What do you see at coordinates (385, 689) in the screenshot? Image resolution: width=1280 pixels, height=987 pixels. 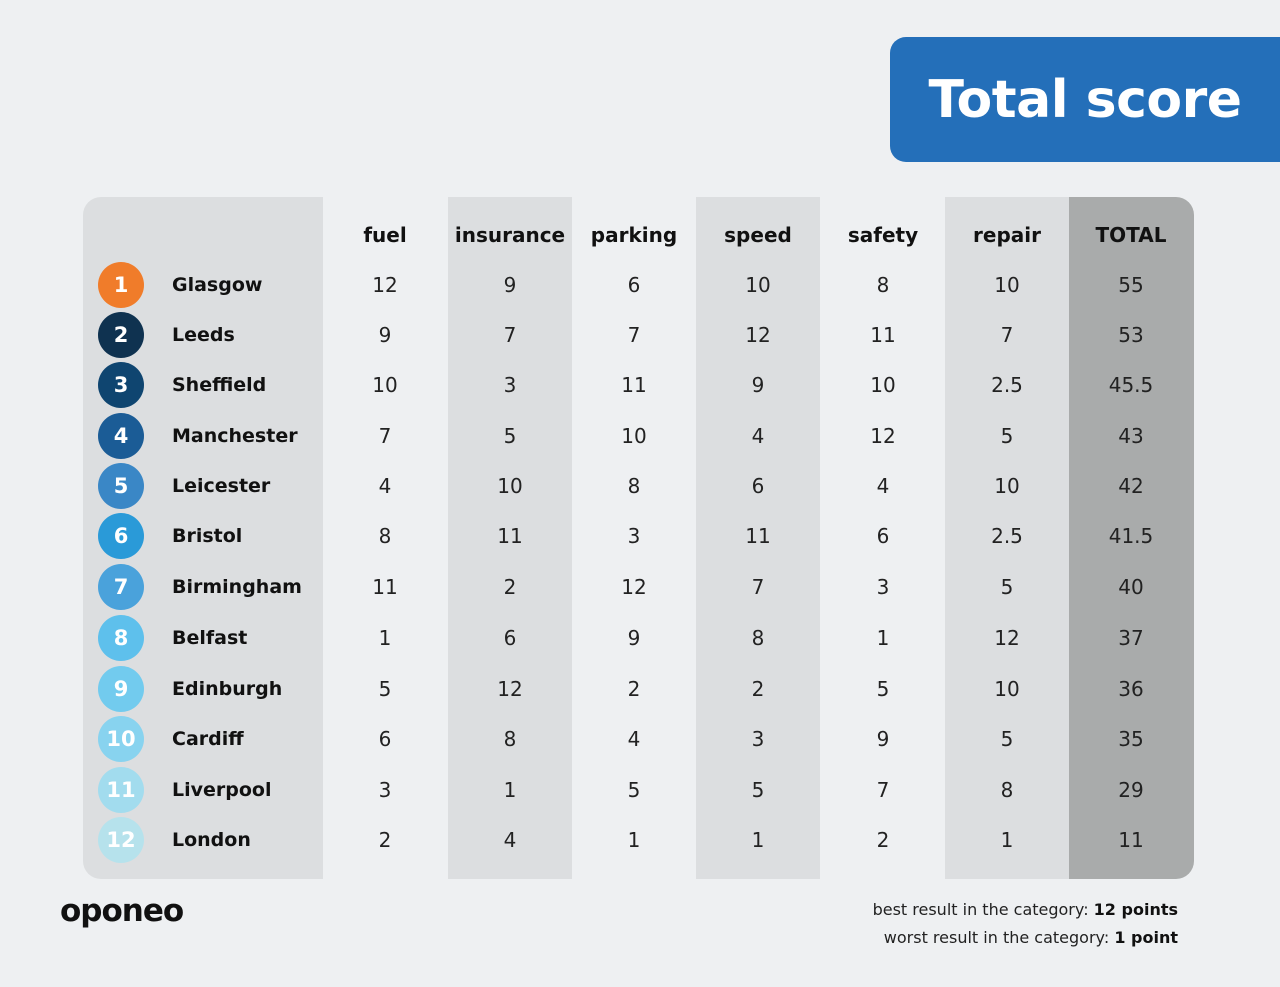 I see `score-cell-fuel: 5` at bounding box center [385, 689].